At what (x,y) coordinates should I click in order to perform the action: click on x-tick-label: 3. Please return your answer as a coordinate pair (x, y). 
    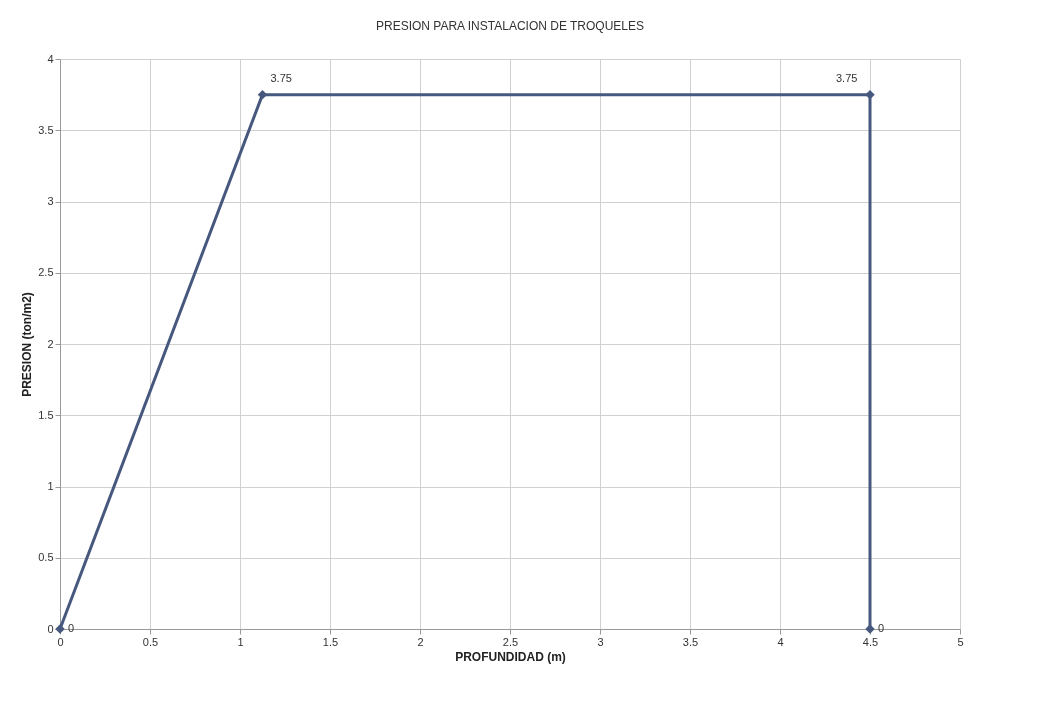
    Looking at the image, I should click on (600, 641).